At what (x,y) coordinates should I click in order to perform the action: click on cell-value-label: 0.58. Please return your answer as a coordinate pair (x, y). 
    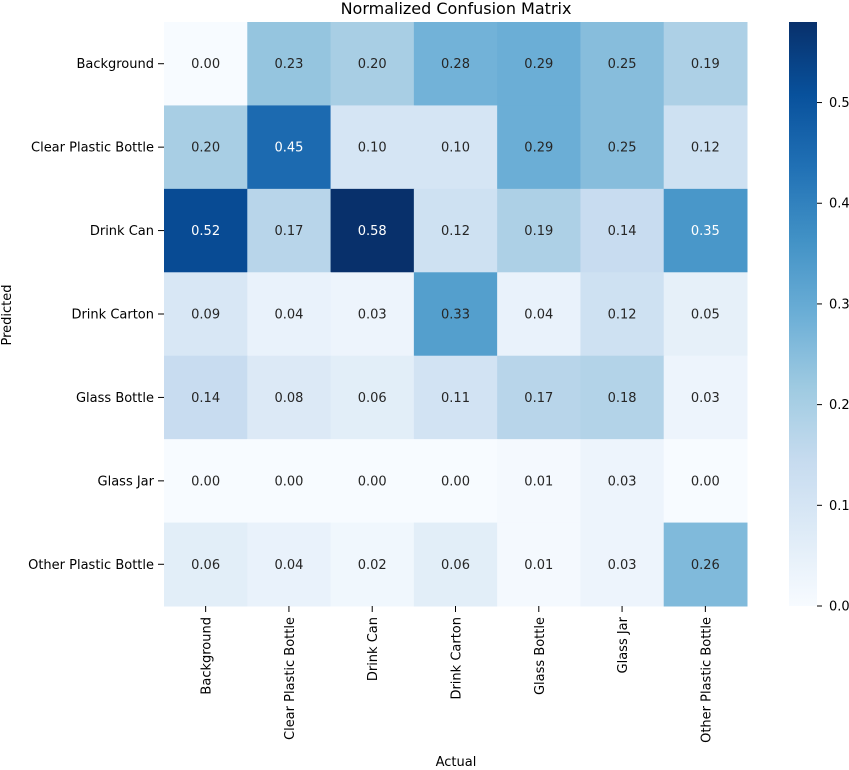
    Looking at the image, I should click on (372, 231).